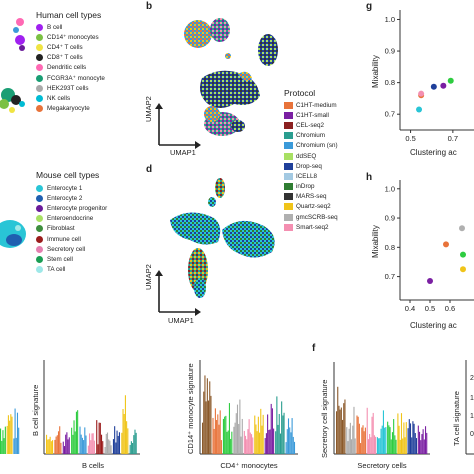 The width and height of the screenshot is (474, 474). I want to click on mouse-legend-title: Mouse cell types, so click(68, 175).